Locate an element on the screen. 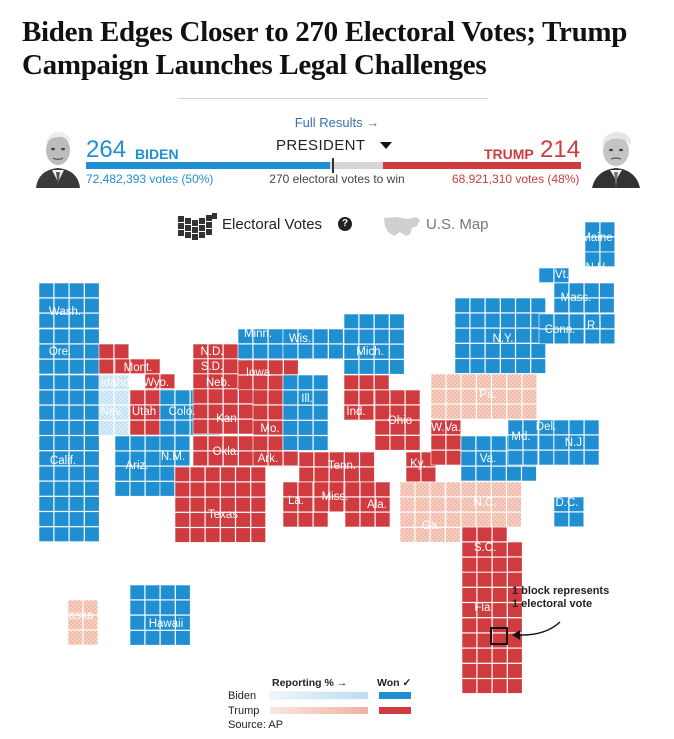 This screenshot has width=674, height=739. state-ri is located at coordinates (600, 329).